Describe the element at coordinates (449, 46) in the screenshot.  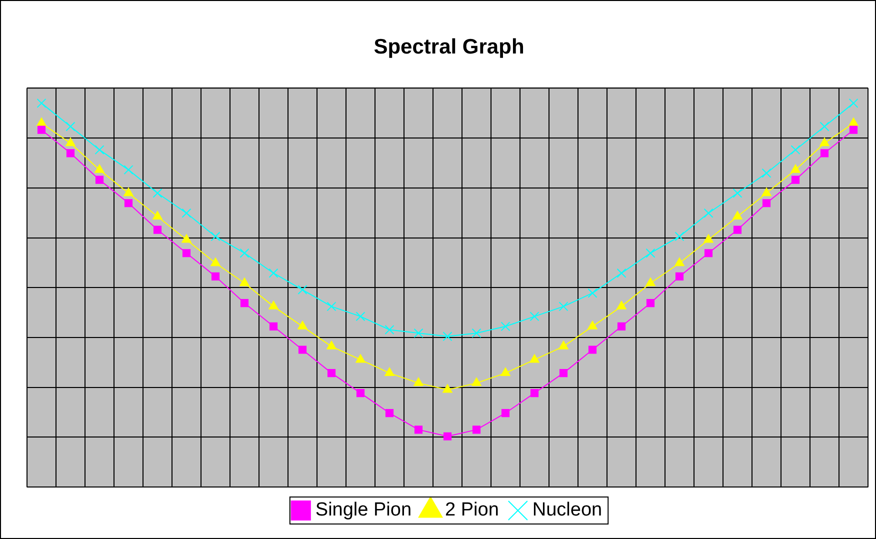
I see `chart-title: Spectral Graph` at that location.